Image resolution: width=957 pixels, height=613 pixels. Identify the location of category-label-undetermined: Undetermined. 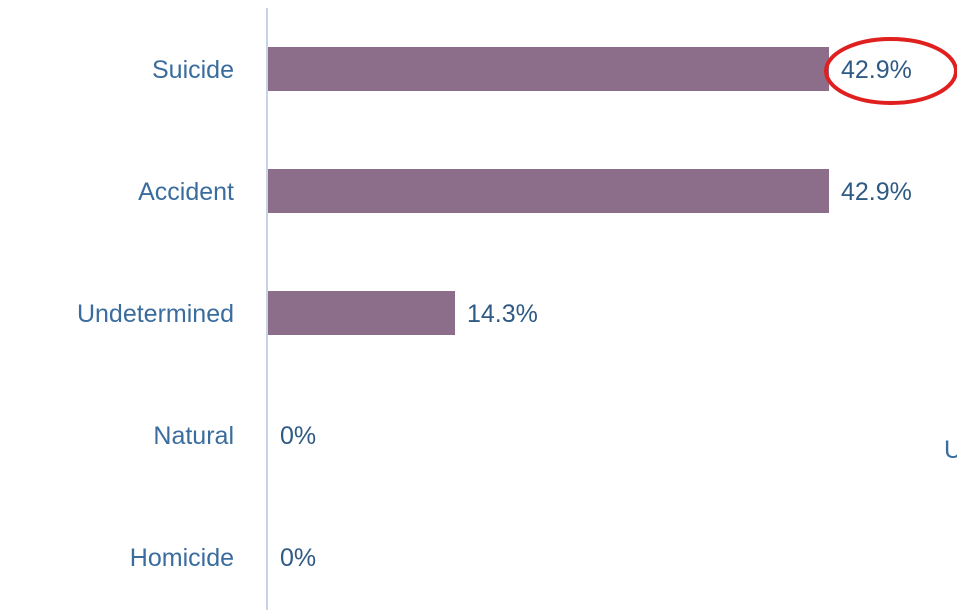
(155, 314).